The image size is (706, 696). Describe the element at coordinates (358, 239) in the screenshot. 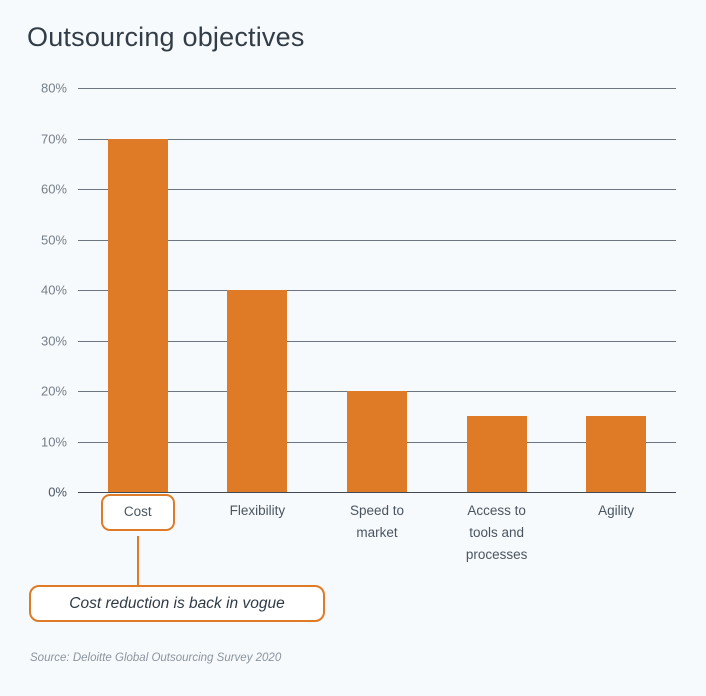

I see `gridline-50pct: 50%` at that location.